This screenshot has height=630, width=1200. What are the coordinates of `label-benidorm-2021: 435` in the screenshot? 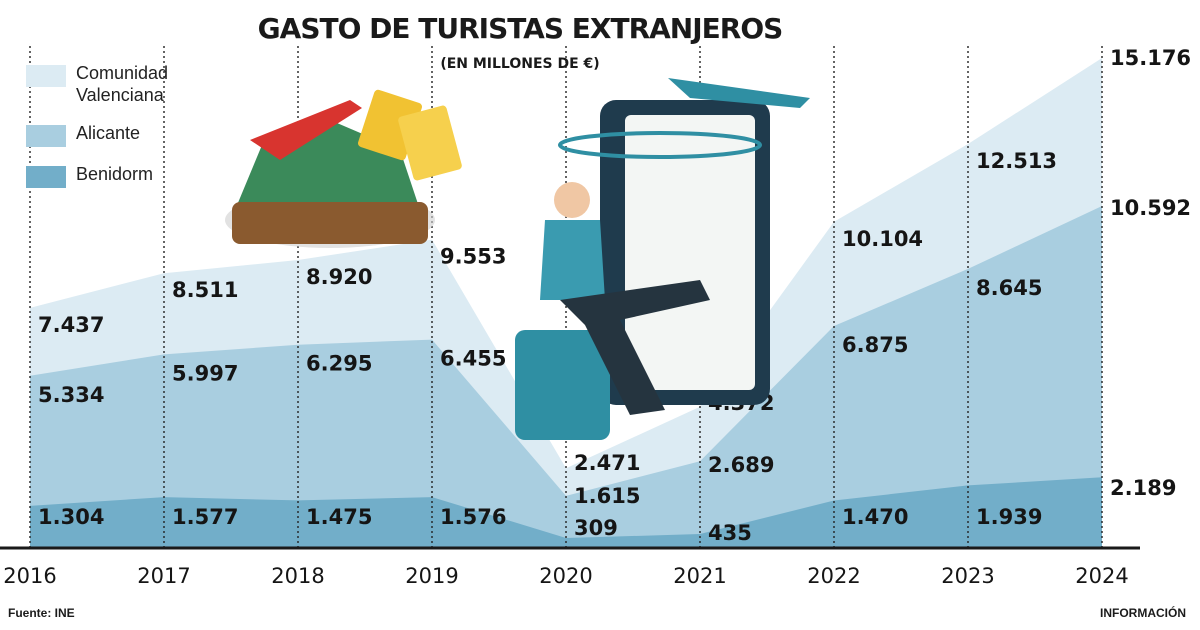 It's located at (730, 533).